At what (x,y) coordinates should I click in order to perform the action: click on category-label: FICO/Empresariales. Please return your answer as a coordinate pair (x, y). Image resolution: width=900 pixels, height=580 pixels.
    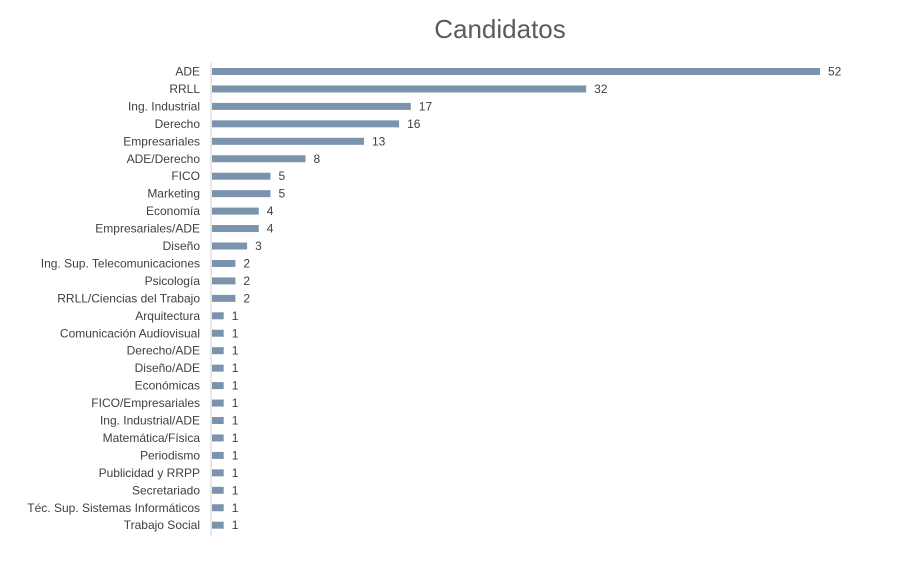
    Looking at the image, I should click on (145, 403).